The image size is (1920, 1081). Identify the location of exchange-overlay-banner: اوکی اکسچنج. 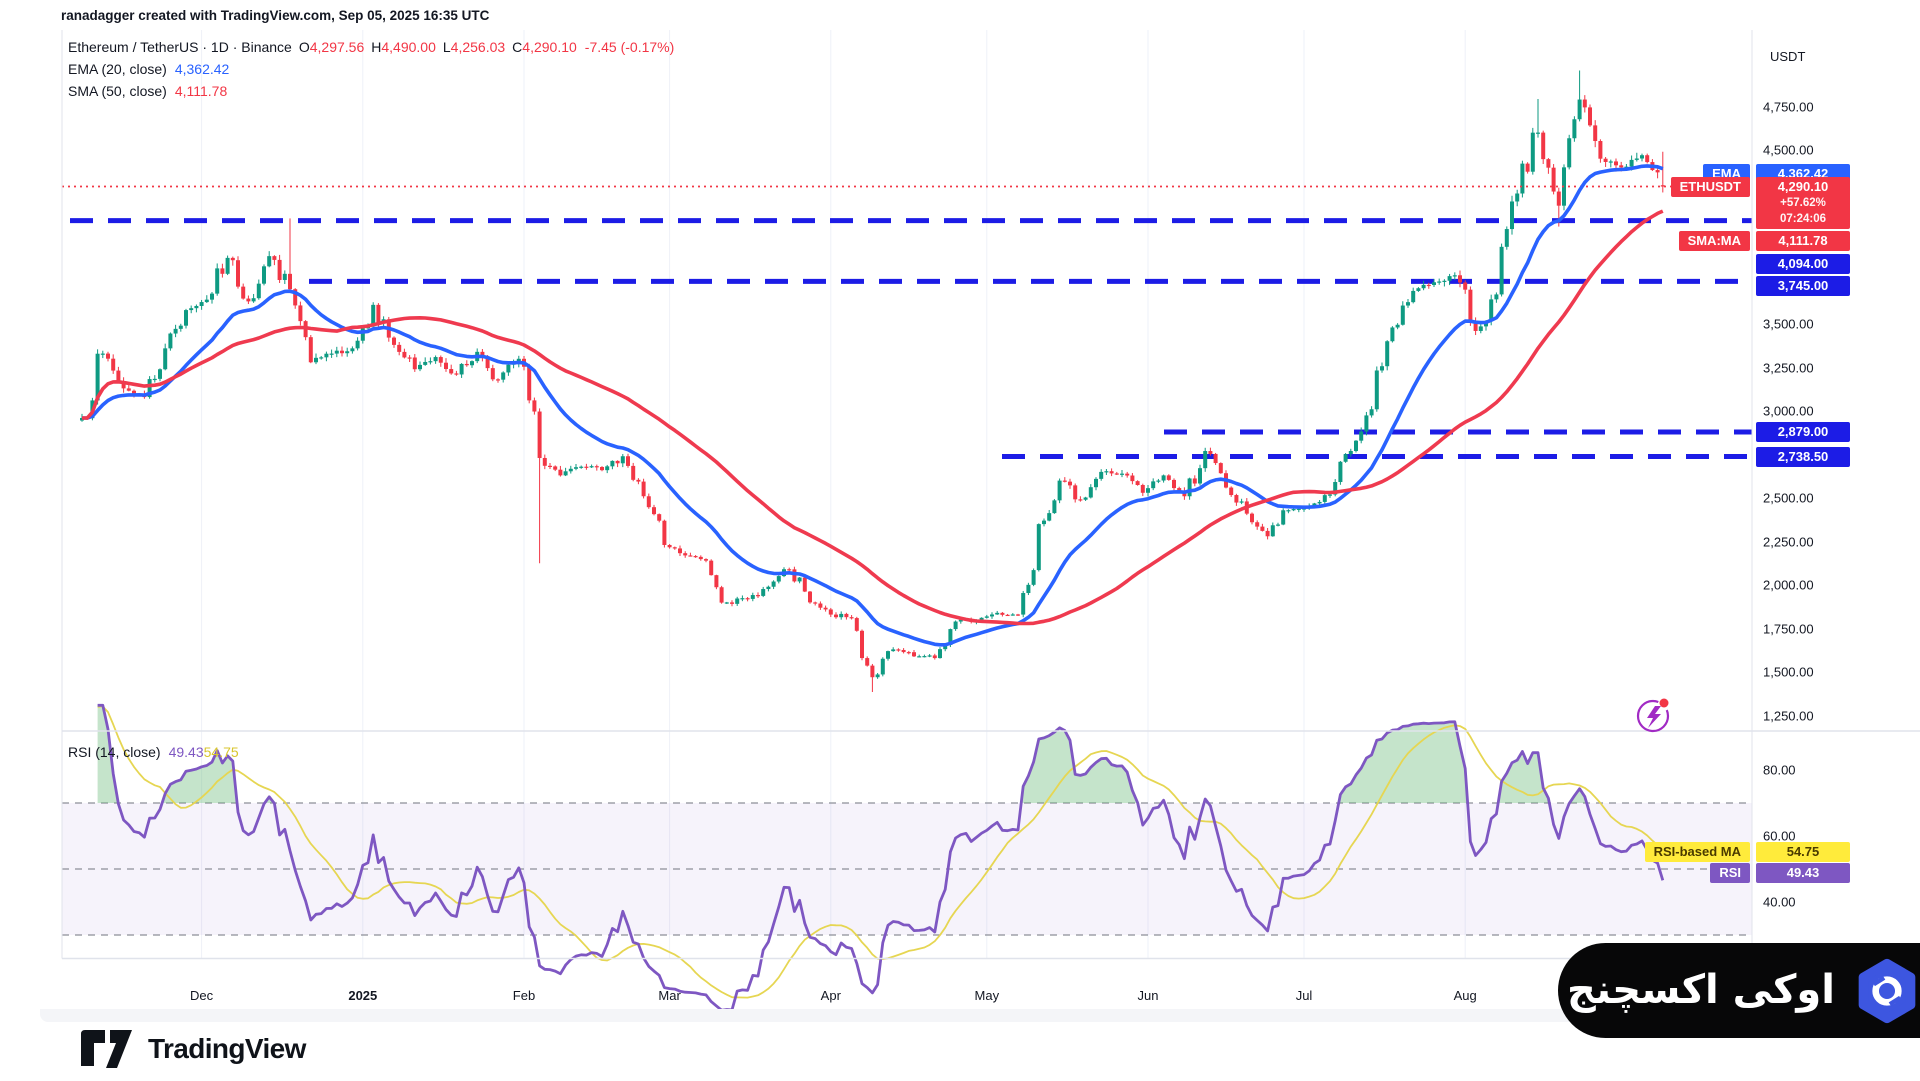
(1739, 990).